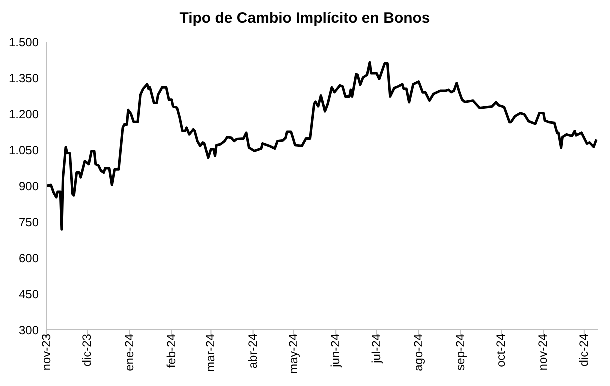 This screenshot has height=386, width=610. Describe the element at coordinates (460, 352) in the screenshot. I see `x-tick-label: sep-24` at that location.